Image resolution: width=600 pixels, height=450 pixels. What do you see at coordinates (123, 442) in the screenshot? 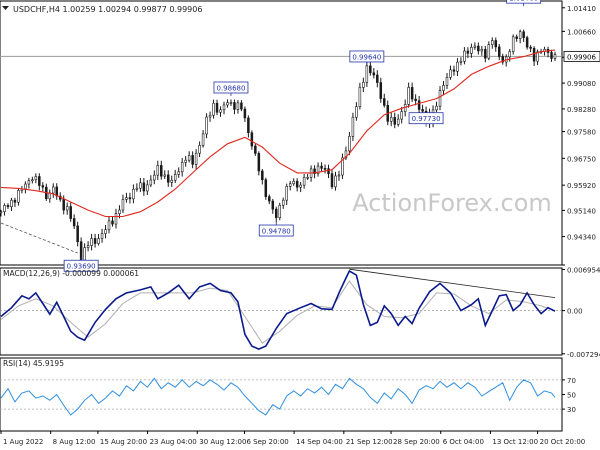
I see `time-axis-label: 15 Aug 20:00` at bounding box center [123, 442].